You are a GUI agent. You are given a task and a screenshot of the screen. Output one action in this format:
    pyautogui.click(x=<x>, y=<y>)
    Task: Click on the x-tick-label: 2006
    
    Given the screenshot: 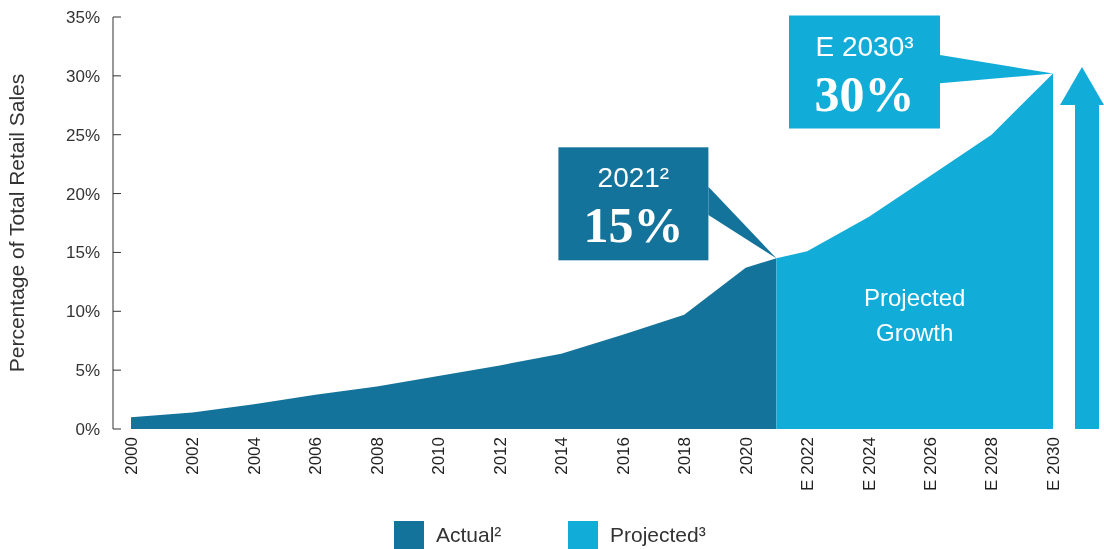 What is the action you would take?
    pyautogui.click(x=316, y=456)
    